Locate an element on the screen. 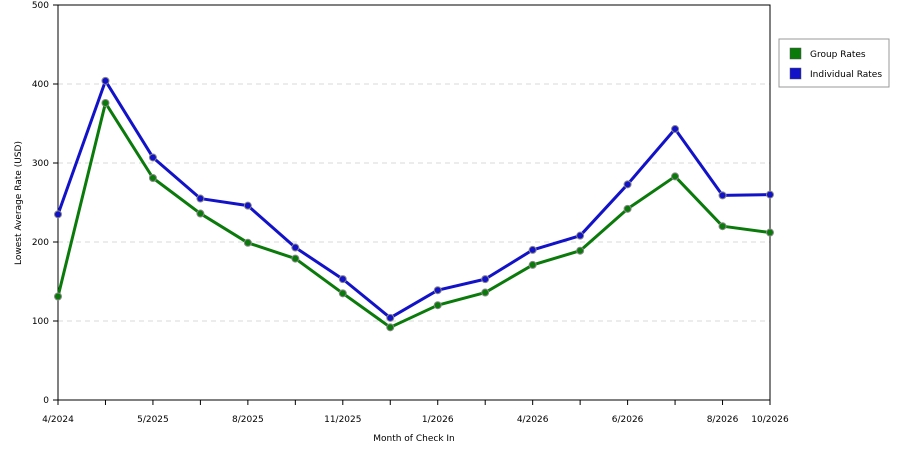 The height and width of the screenshot is (450, 900). x-tick-label: 4/2026 is located at coordinates (533, 420).